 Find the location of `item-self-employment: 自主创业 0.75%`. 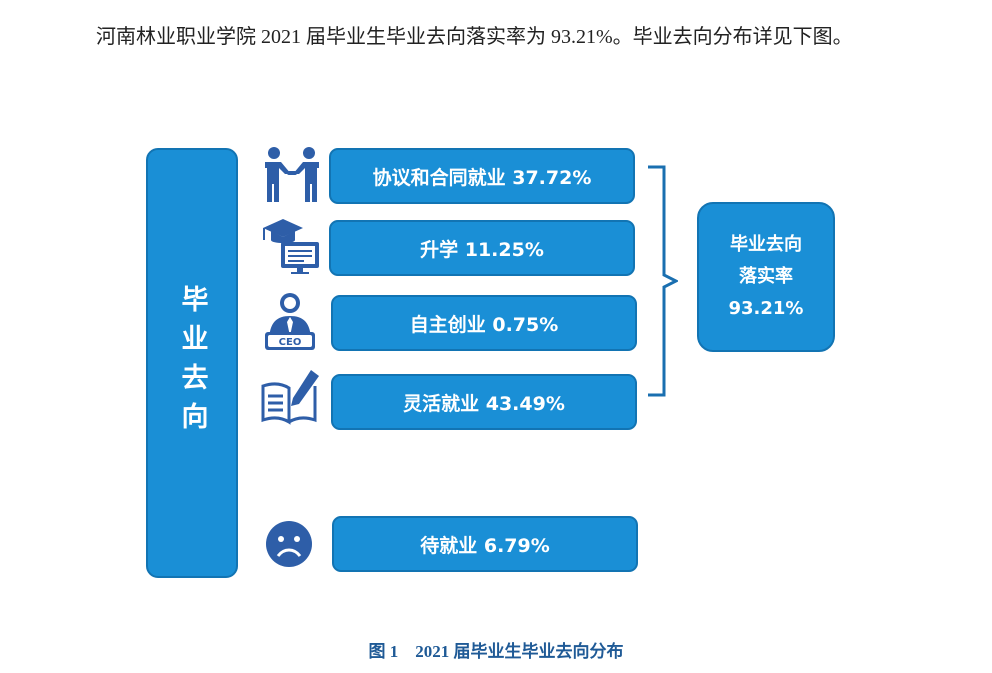

item-self-employment: 自主创业 0.75% is located at coordinates (484, 323).